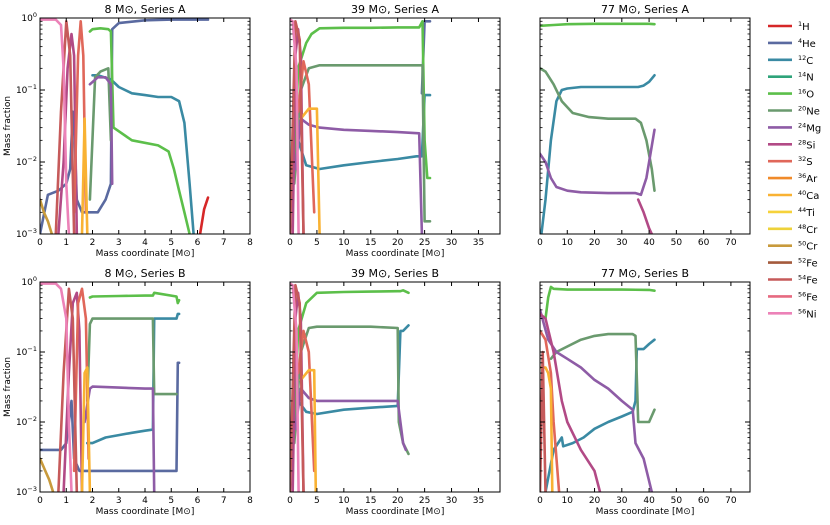  What do you see at coordinates (645, 273) in the screenshot?
I see `chart-title: 77 M⊙, Series B` at bounding box center [645, 273].